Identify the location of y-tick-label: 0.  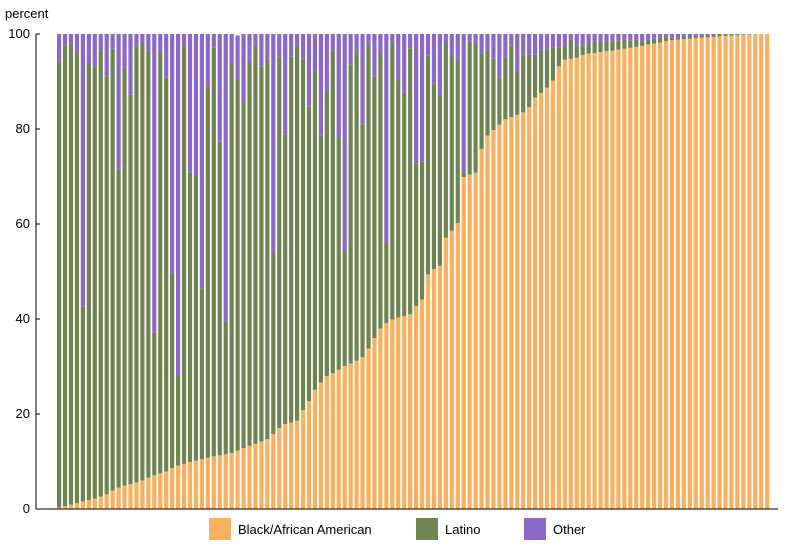
(26, 508).